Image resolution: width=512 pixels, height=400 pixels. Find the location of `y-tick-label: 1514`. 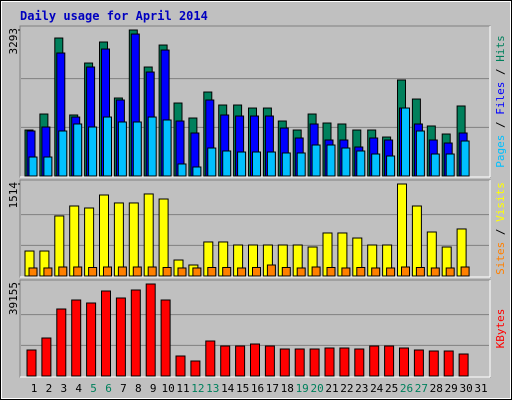

y-tick-label: 1514 is located at coordinates (13, 195).